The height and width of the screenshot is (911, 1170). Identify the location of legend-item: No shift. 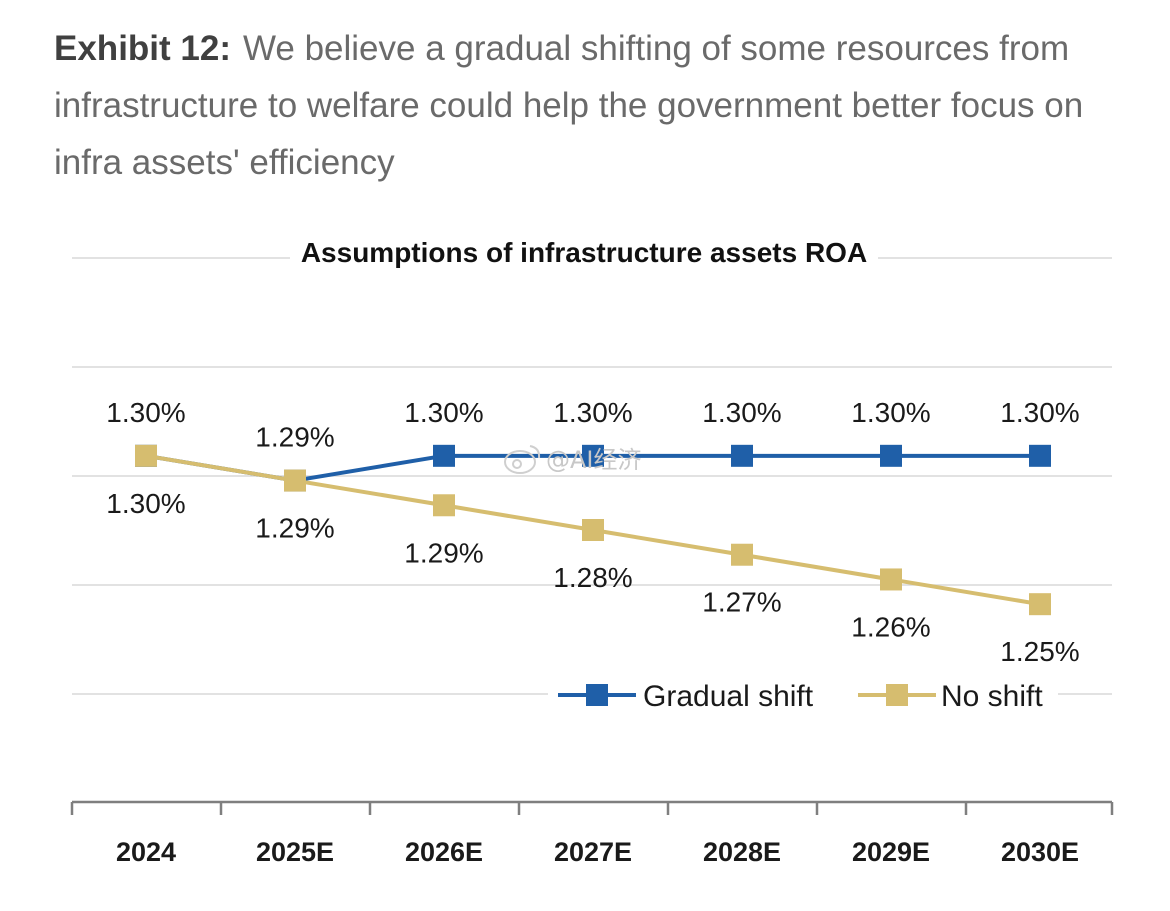
(950, 696).